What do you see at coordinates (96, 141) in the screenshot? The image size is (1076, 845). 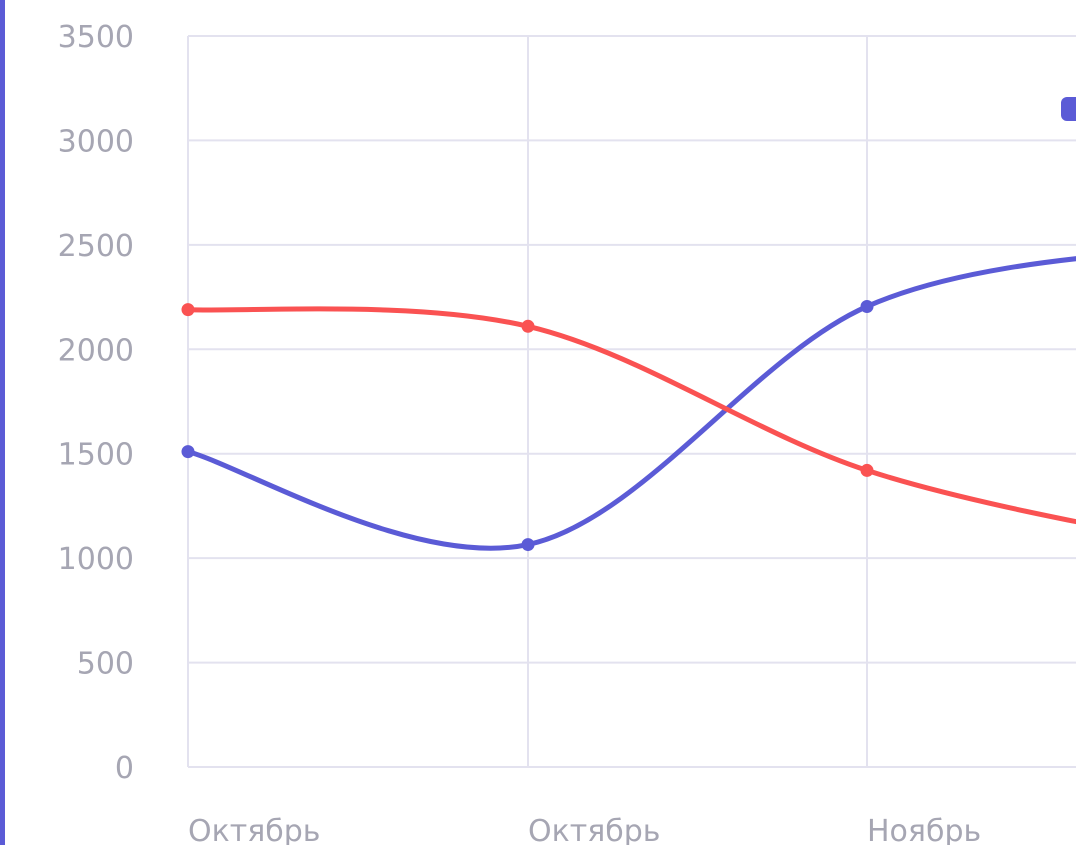 I see `y-tick-label: 3000` at bounding box center [96, 141].